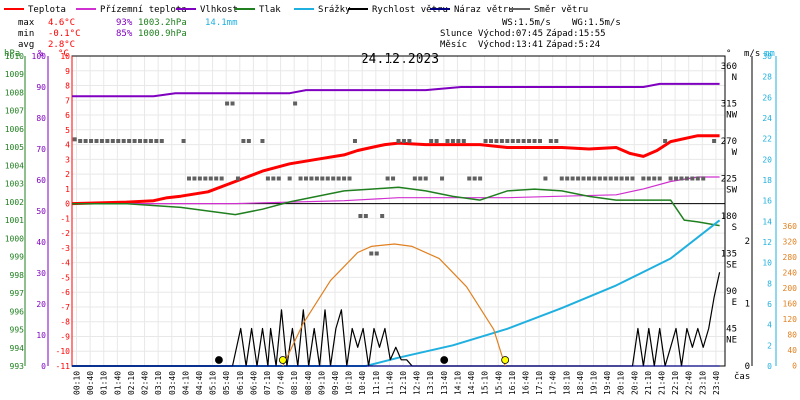 This screenshot has height=400, width=800. I want to click on hpa-tick: 1008, so click(14, 92).